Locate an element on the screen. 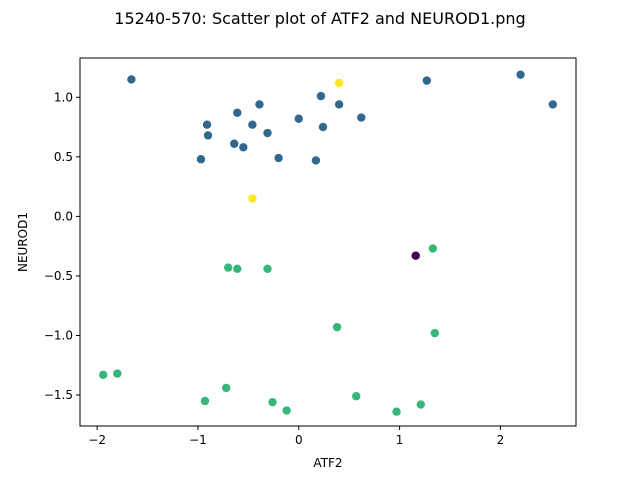 The width and height of the screenshot is (640, 480). y-tick-label: 1.0 is located at coordinates (63, 97).